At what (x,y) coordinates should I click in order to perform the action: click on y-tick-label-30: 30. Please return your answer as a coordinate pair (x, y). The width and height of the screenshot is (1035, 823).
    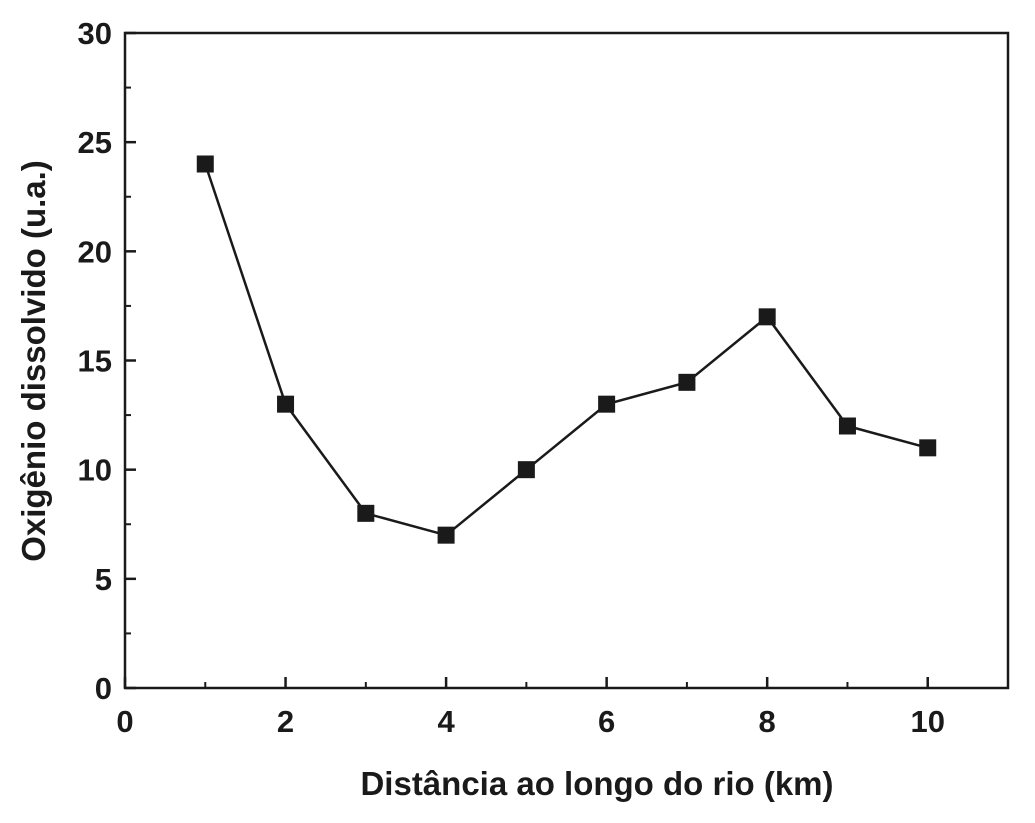
    Looking at the image, I should click on (95, 33).